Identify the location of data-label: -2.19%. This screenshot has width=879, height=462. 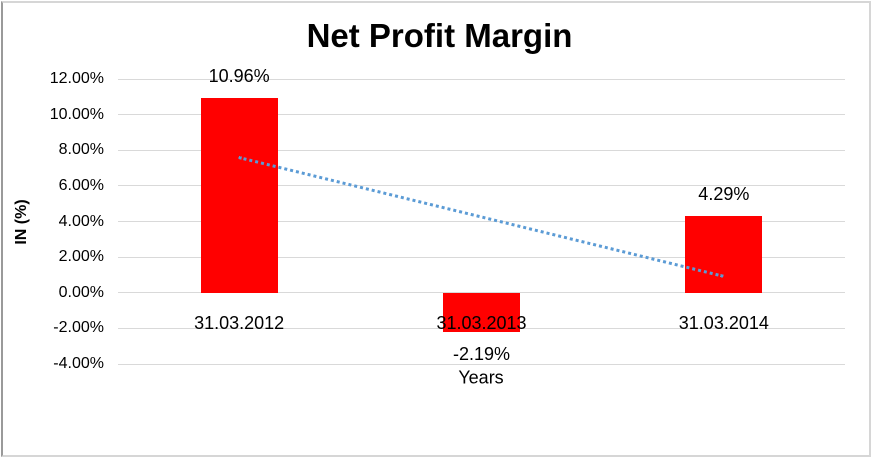
(481, 353).